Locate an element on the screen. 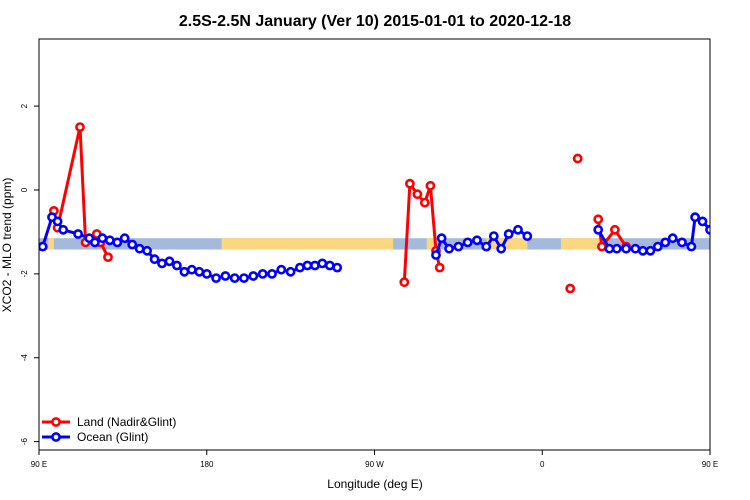 Image resolution: width=750 pixels, height=500 pixels. legend: Land (Nadir&Glint)Ocean (Glint) is located at coordinates (109, 429).